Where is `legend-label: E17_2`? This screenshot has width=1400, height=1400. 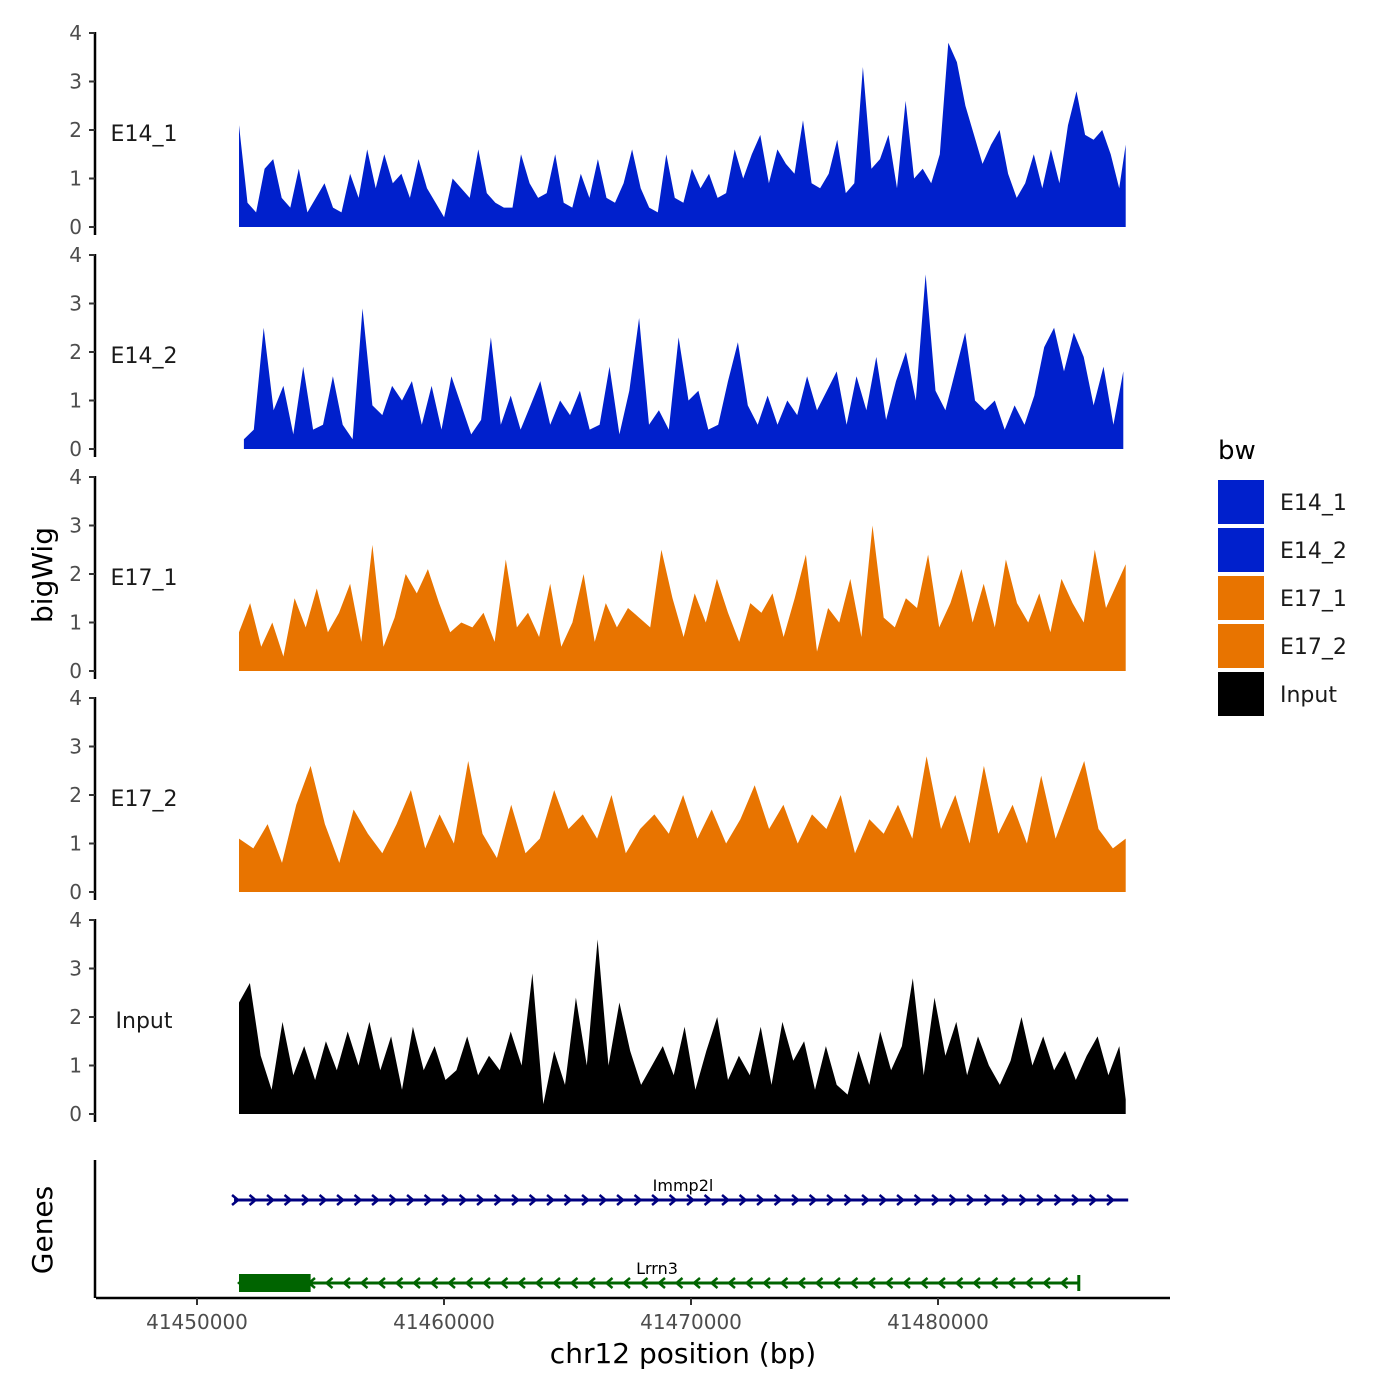
legend-label: E17_2 is located at coordinates (1313, 647).